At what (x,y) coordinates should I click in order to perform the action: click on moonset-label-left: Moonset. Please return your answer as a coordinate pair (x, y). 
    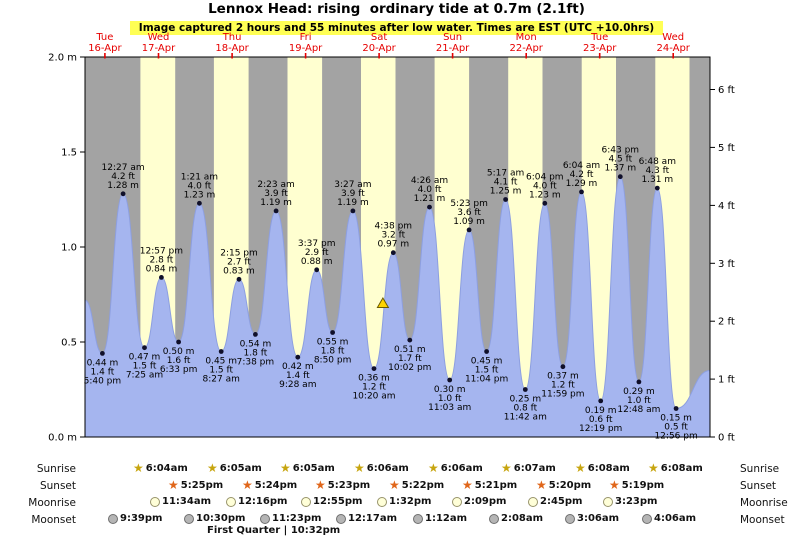
    Looking at the image, I should click on (53, 520).